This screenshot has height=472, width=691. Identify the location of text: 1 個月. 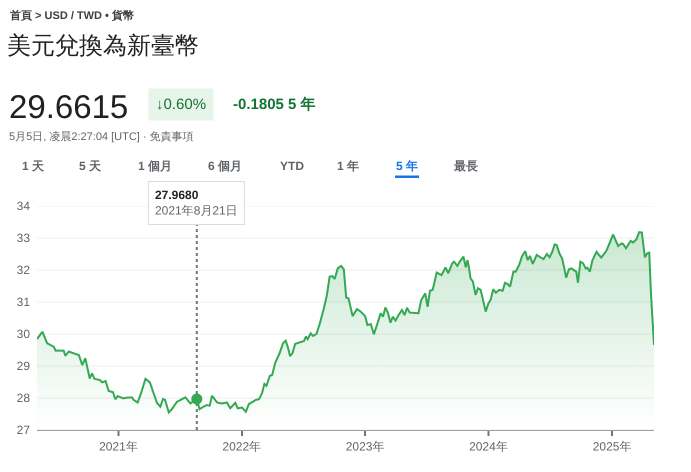
(155, 166).